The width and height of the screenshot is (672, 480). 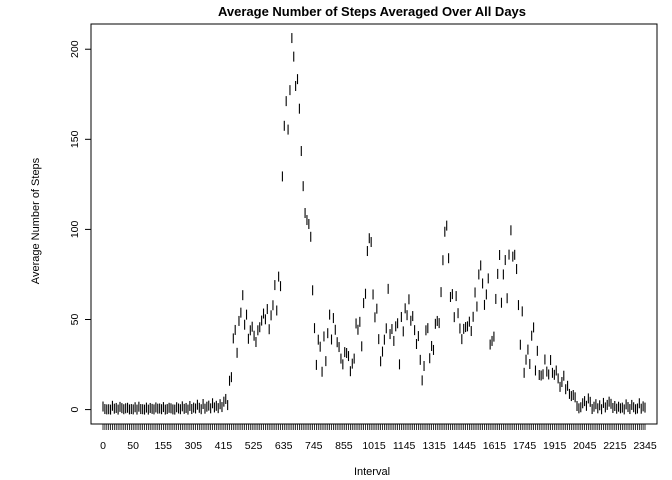 What do you see at coordinates (75, 410) in the screenshot?
I see `y-tick-label: 0` at bounding box center [75, 410].